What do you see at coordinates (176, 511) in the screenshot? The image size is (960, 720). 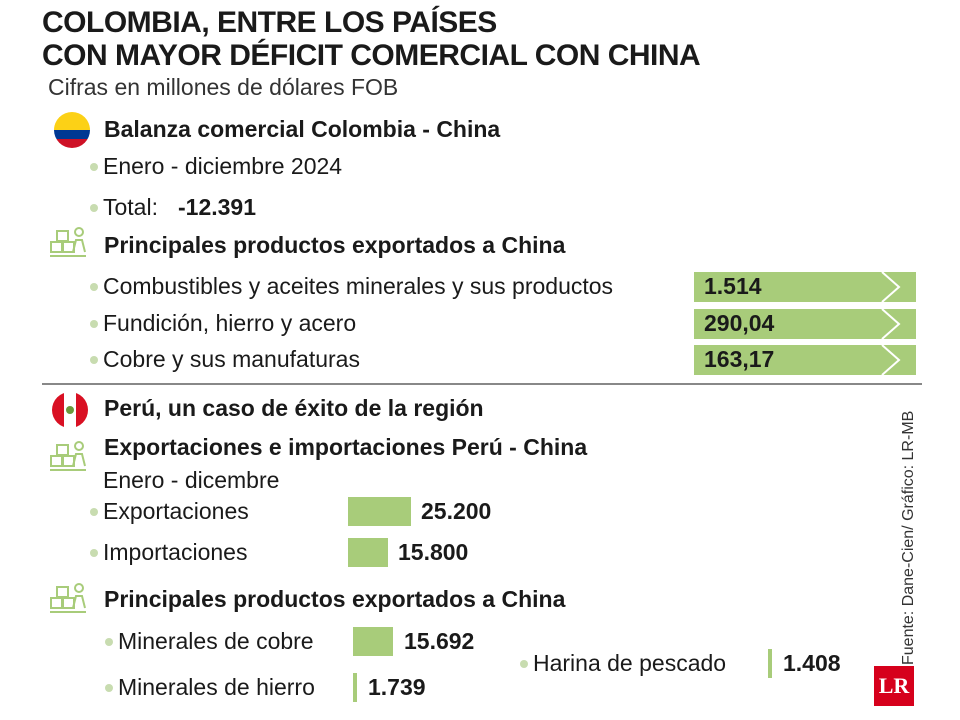 I see `category-label: Exportaciones` at bounding box center [176, 511].